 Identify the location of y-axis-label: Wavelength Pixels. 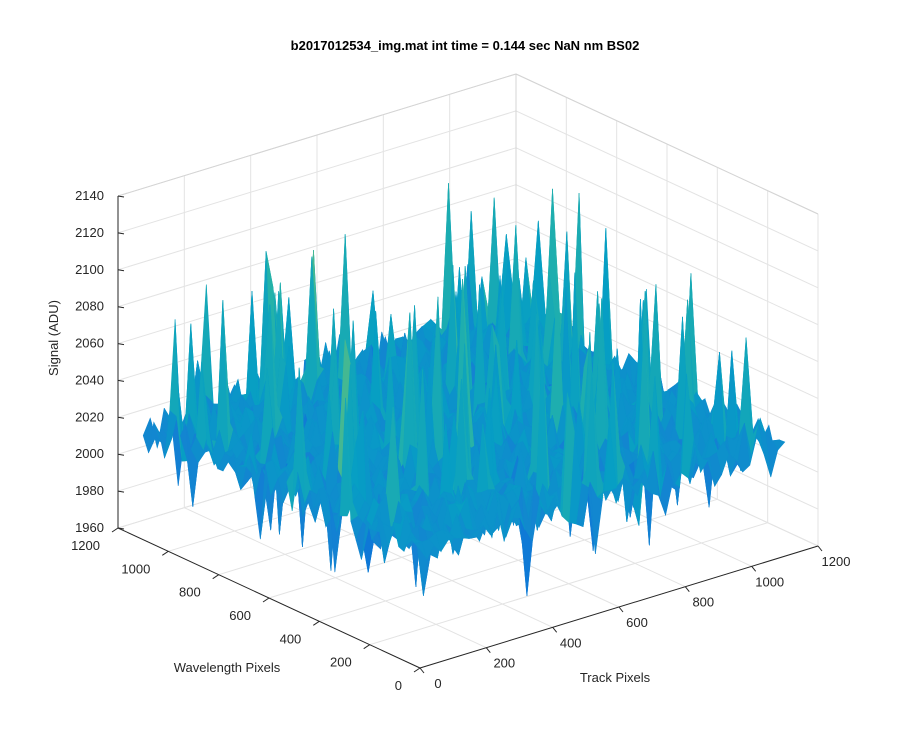
(227, 667).